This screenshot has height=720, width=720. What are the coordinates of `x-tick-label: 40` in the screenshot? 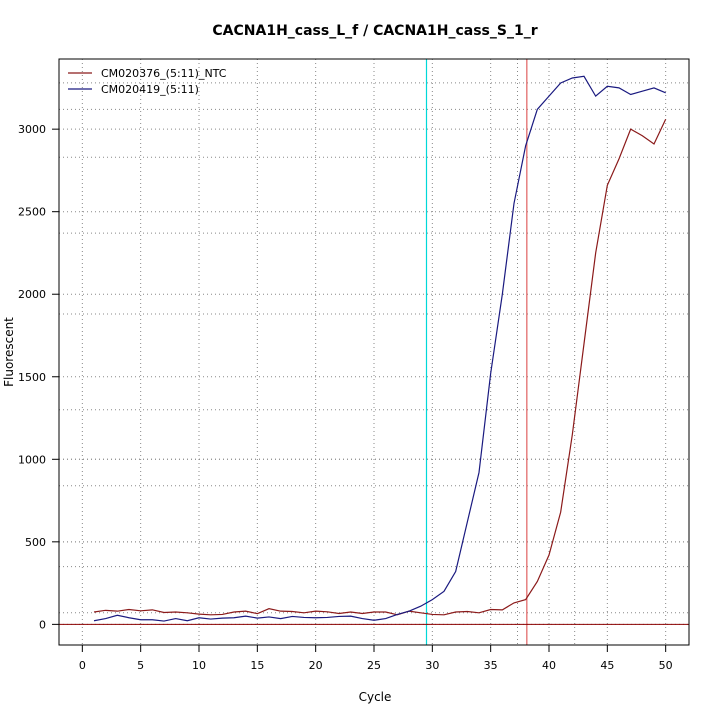 It's located at (549, 665).